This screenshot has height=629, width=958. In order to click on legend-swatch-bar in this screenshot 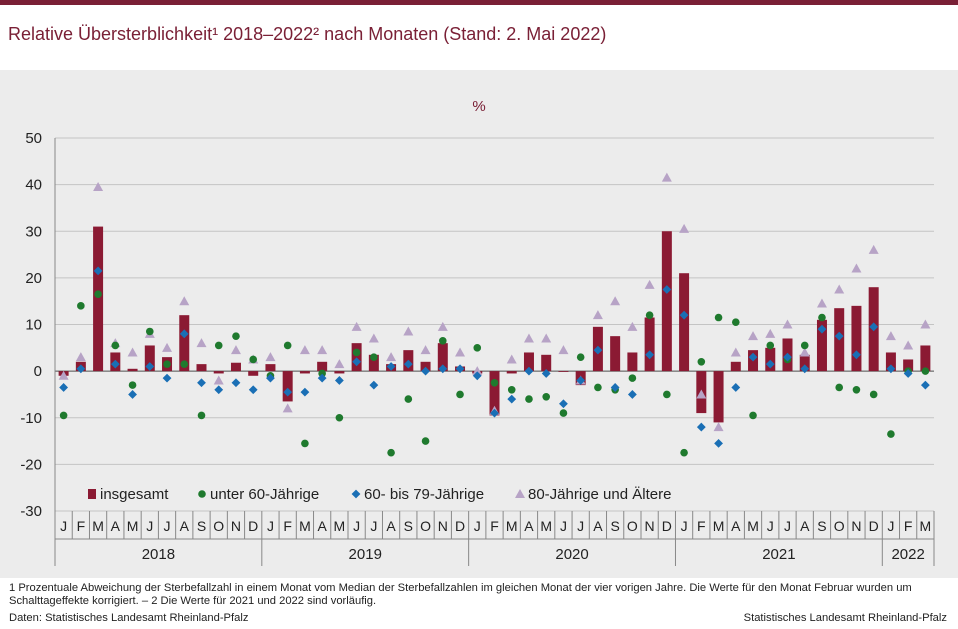, I will do `click(92, 494)`.